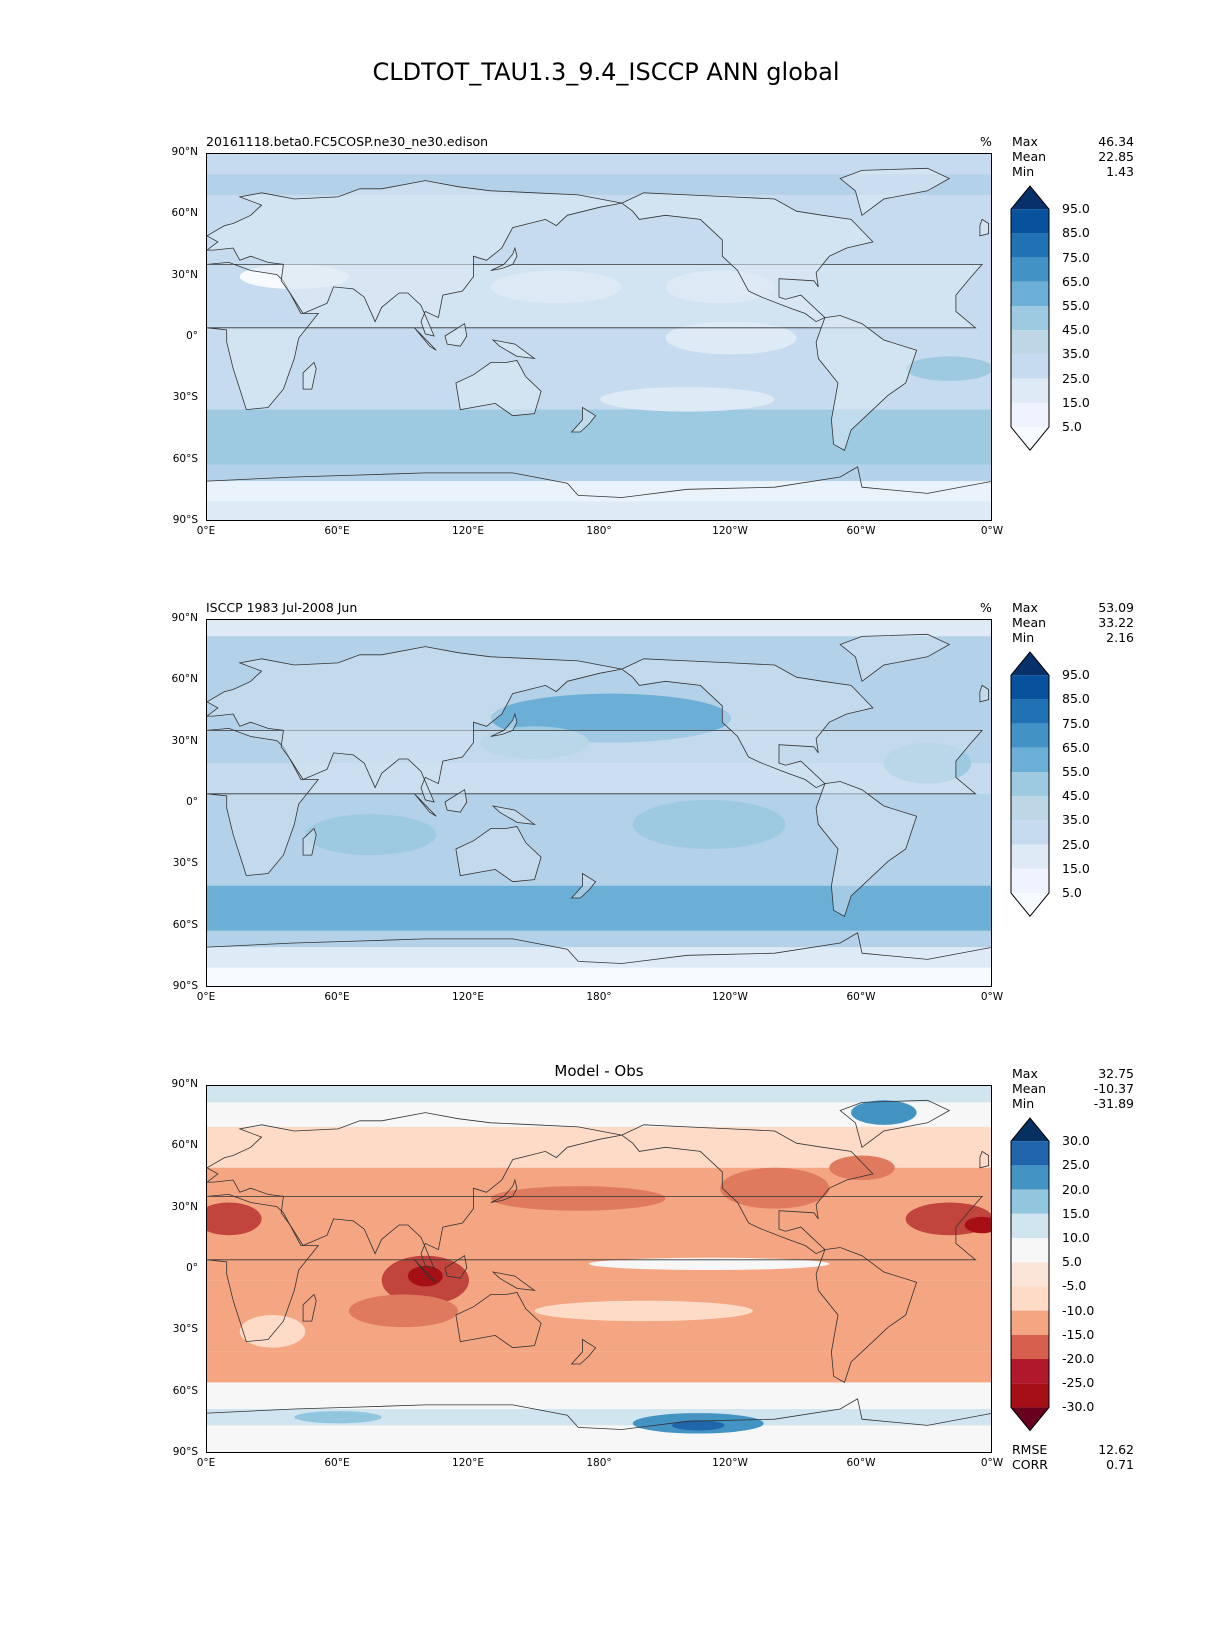 The height and width of the screenshot is (1628, 1212). What do you see at coordinates (1078, 1334) in the screenshot?
I see `colorbar-tick-label: -15.0` at bounding box center [1078, 1334].